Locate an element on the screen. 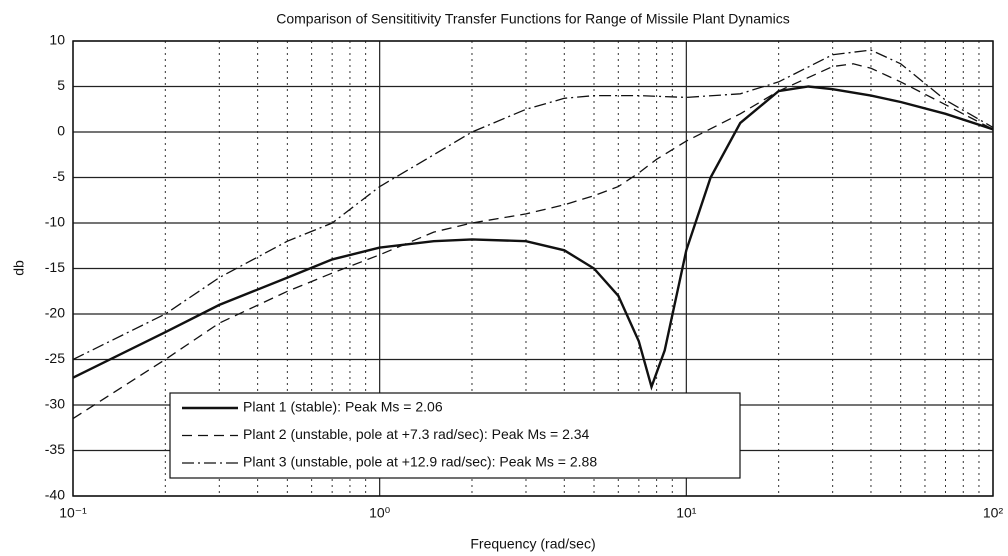  x-axis-label: Frequency (rad/sec) is located at coordinates (532, 544).